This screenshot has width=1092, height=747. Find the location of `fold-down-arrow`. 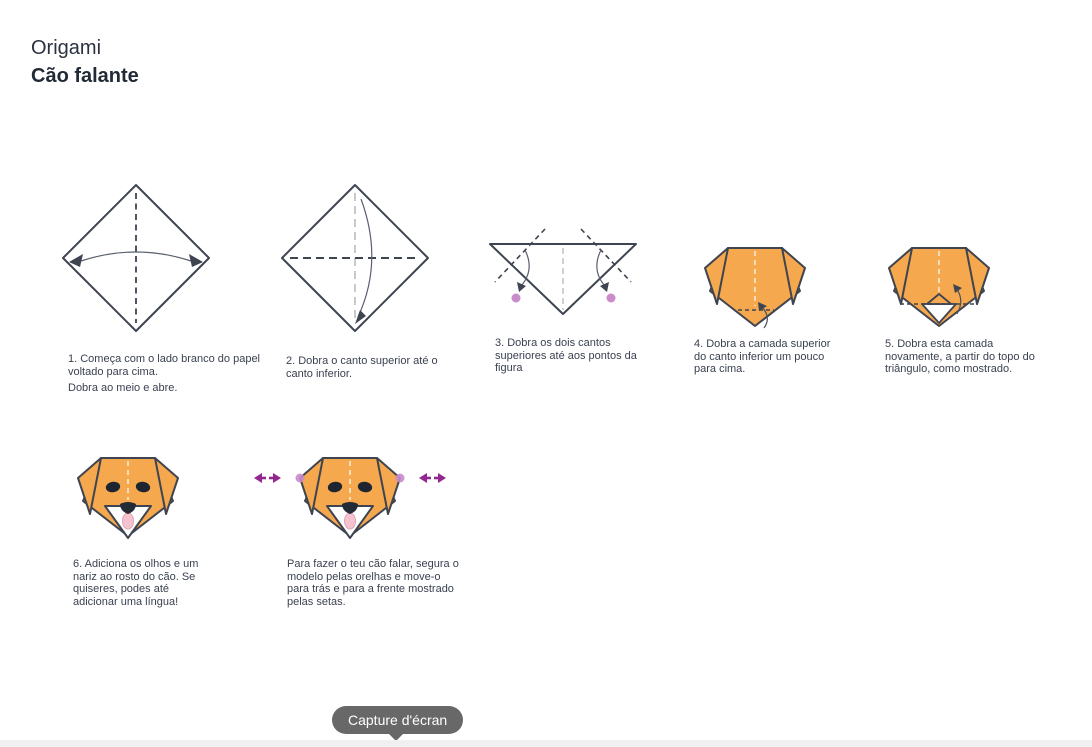

fold-down-arrow is located at coordinates (365, 258).